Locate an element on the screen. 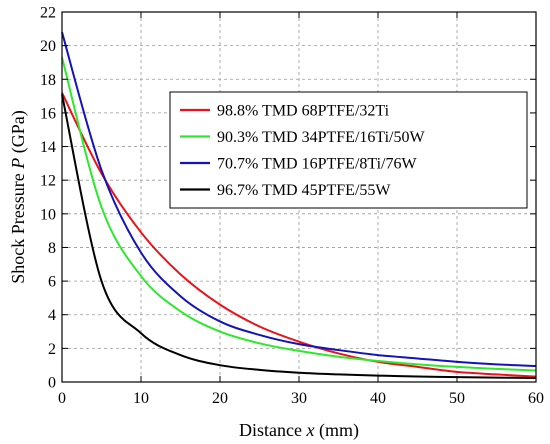 Image resolution: width=550 pixels, height=444 pixels. x-tick-label: 50 is located at coordinates (457, 398).